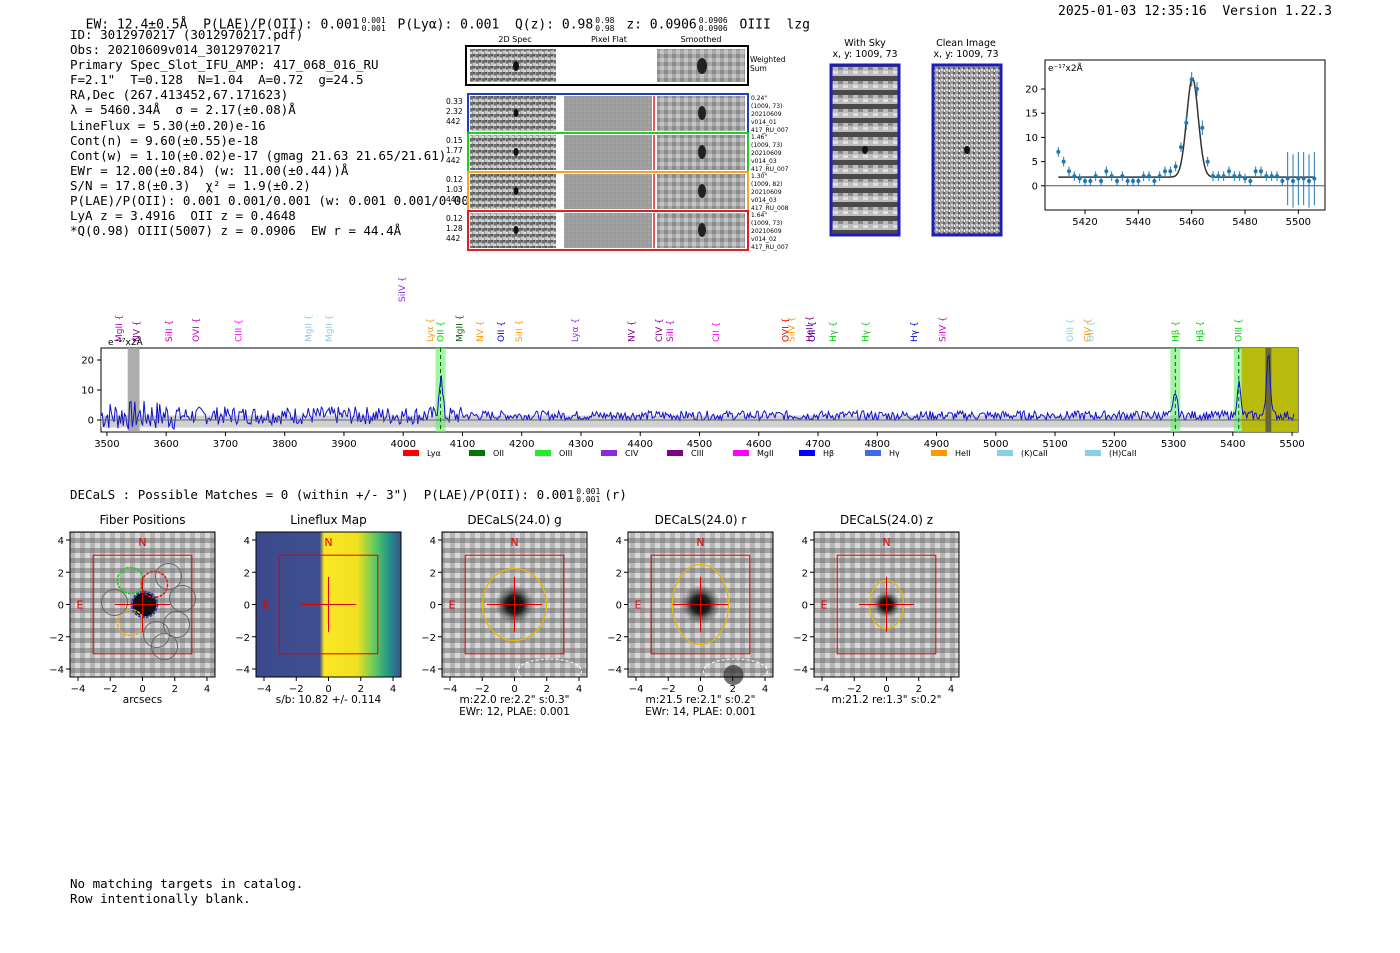  Describe the element at coordinates (170, 331) in the screenshot. I see `line-marker-label: SiII {` at that location.